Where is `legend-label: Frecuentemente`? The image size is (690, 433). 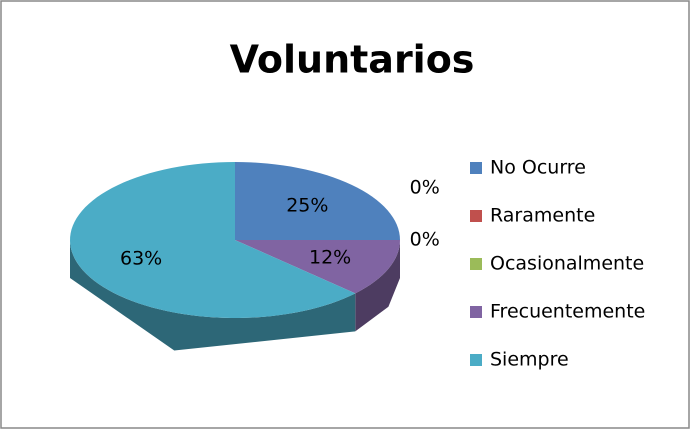 legend-label: Frecuentemente is located at coordinates (567, 312).